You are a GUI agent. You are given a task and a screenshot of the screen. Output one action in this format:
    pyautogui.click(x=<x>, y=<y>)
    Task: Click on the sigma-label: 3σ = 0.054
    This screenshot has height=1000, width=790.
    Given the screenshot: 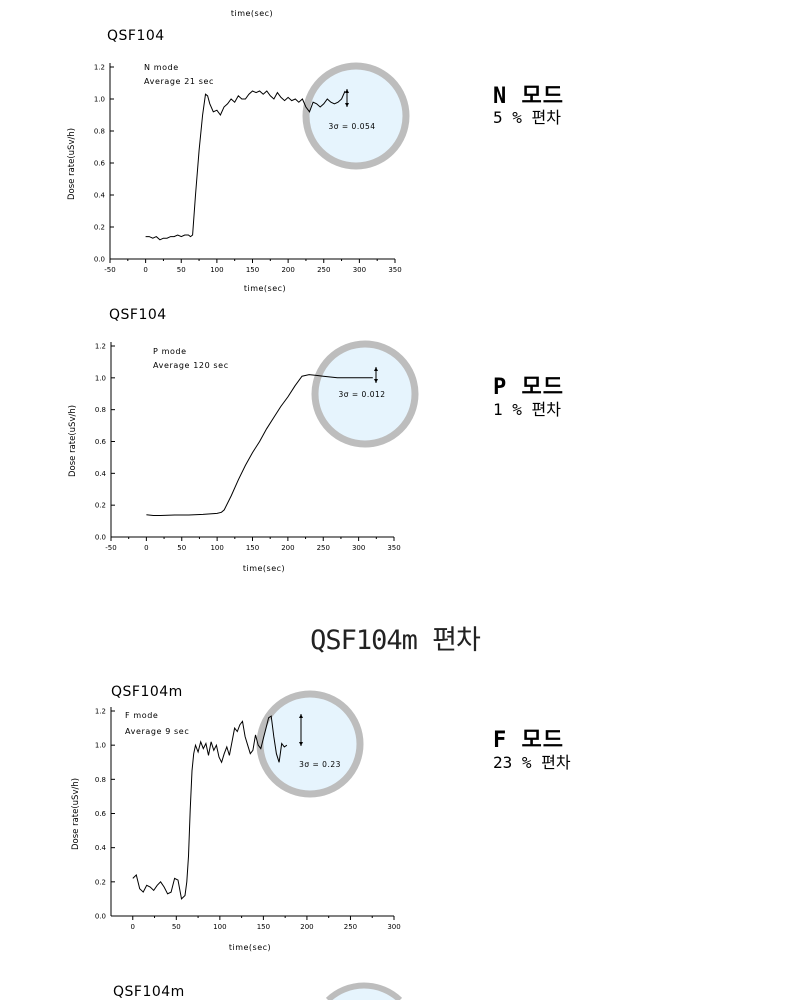 What is the action you would take?
    pyautogui.click(x=351, y=126)
    